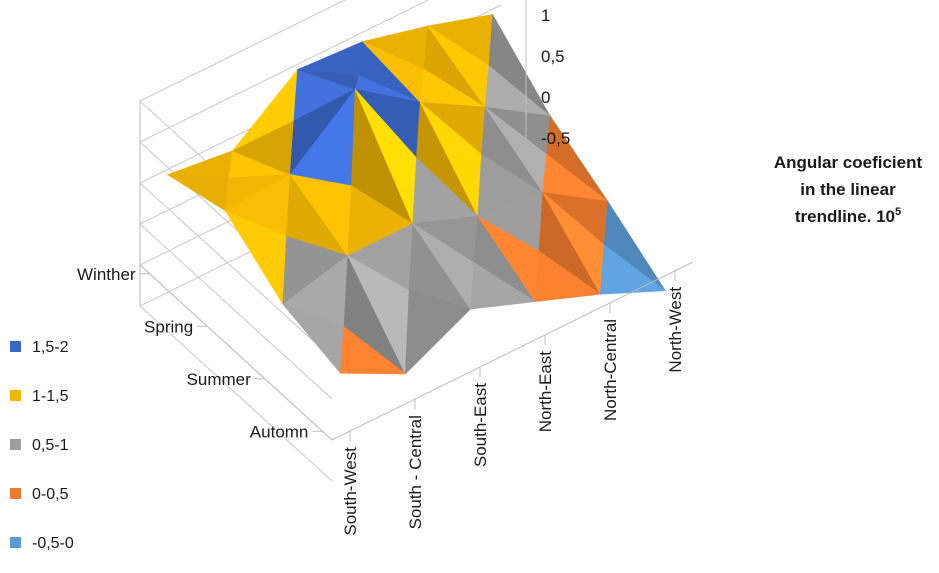  I want to click on x-tick-label: North-East, so click(545, 392).